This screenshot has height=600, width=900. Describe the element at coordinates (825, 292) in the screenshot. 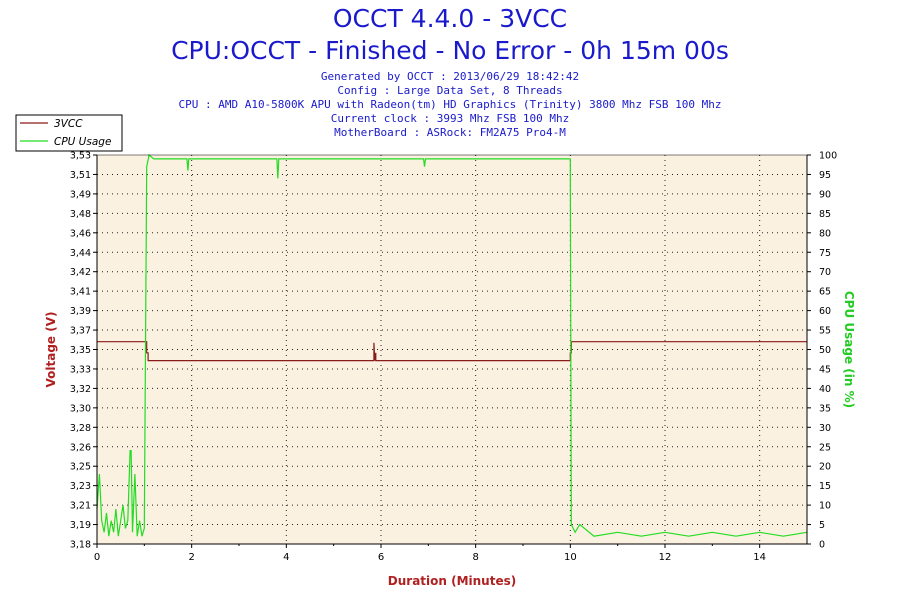

I see `y-right-tick-label: 65` at that location.